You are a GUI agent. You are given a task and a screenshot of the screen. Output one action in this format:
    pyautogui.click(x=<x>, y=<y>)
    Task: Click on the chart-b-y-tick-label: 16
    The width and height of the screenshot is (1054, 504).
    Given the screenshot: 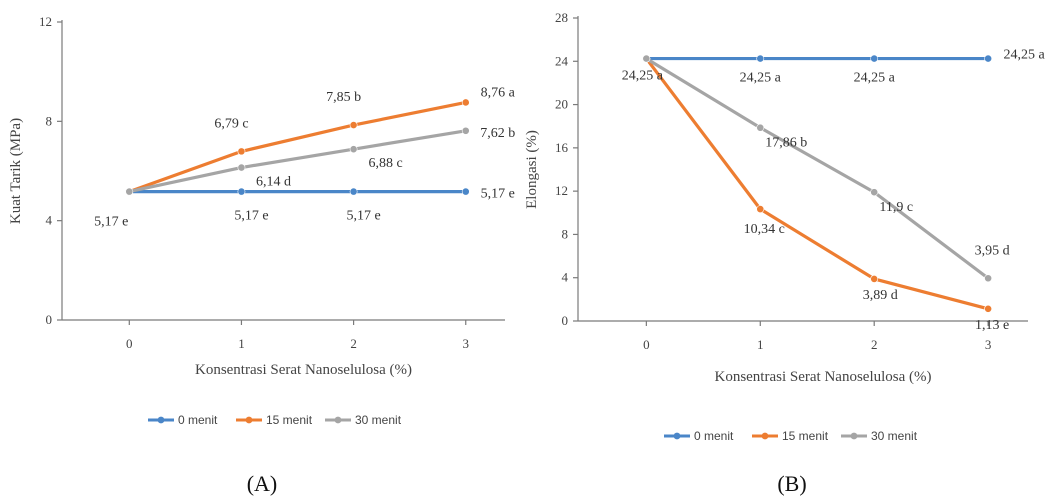 What is the action you would take?
    pyautogui.click(x=562, y=147)
    